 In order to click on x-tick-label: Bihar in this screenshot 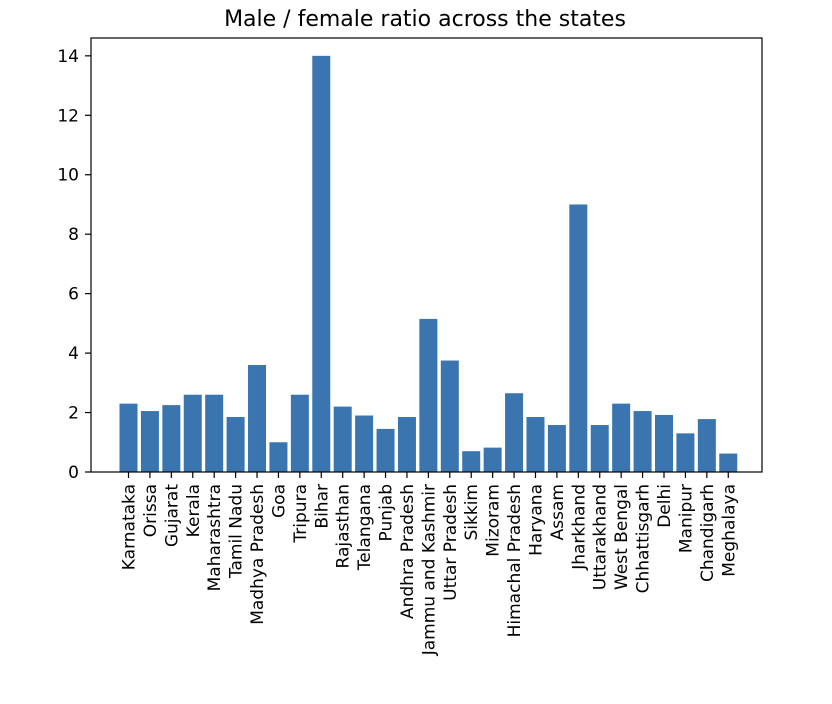, I will do `click(322, 506)`.